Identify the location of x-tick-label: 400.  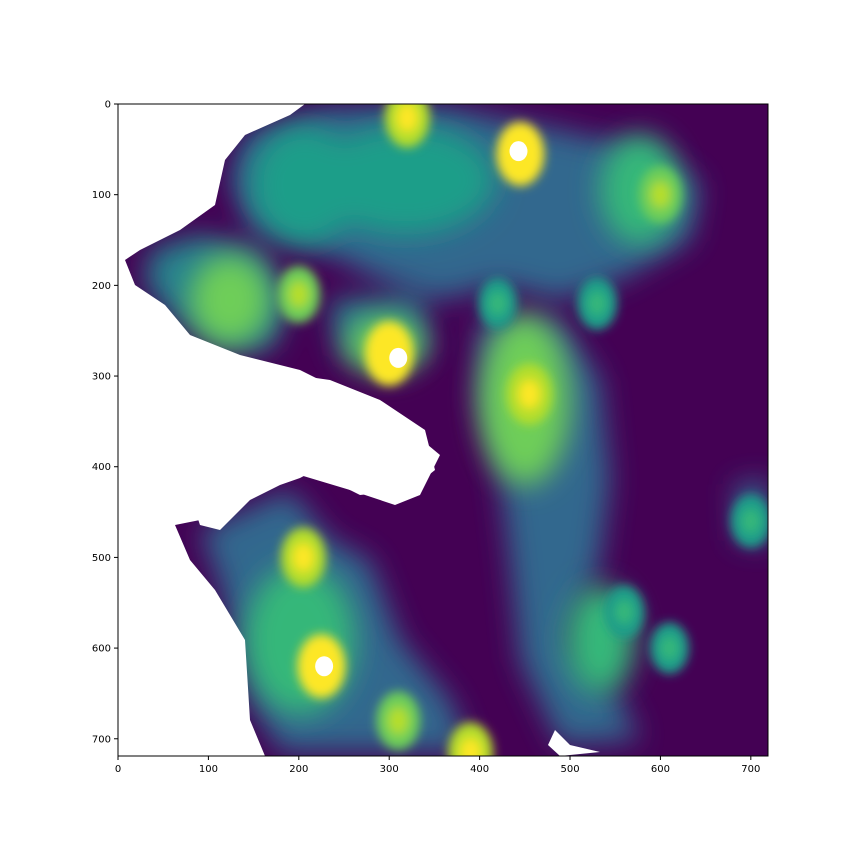
(479, 769).